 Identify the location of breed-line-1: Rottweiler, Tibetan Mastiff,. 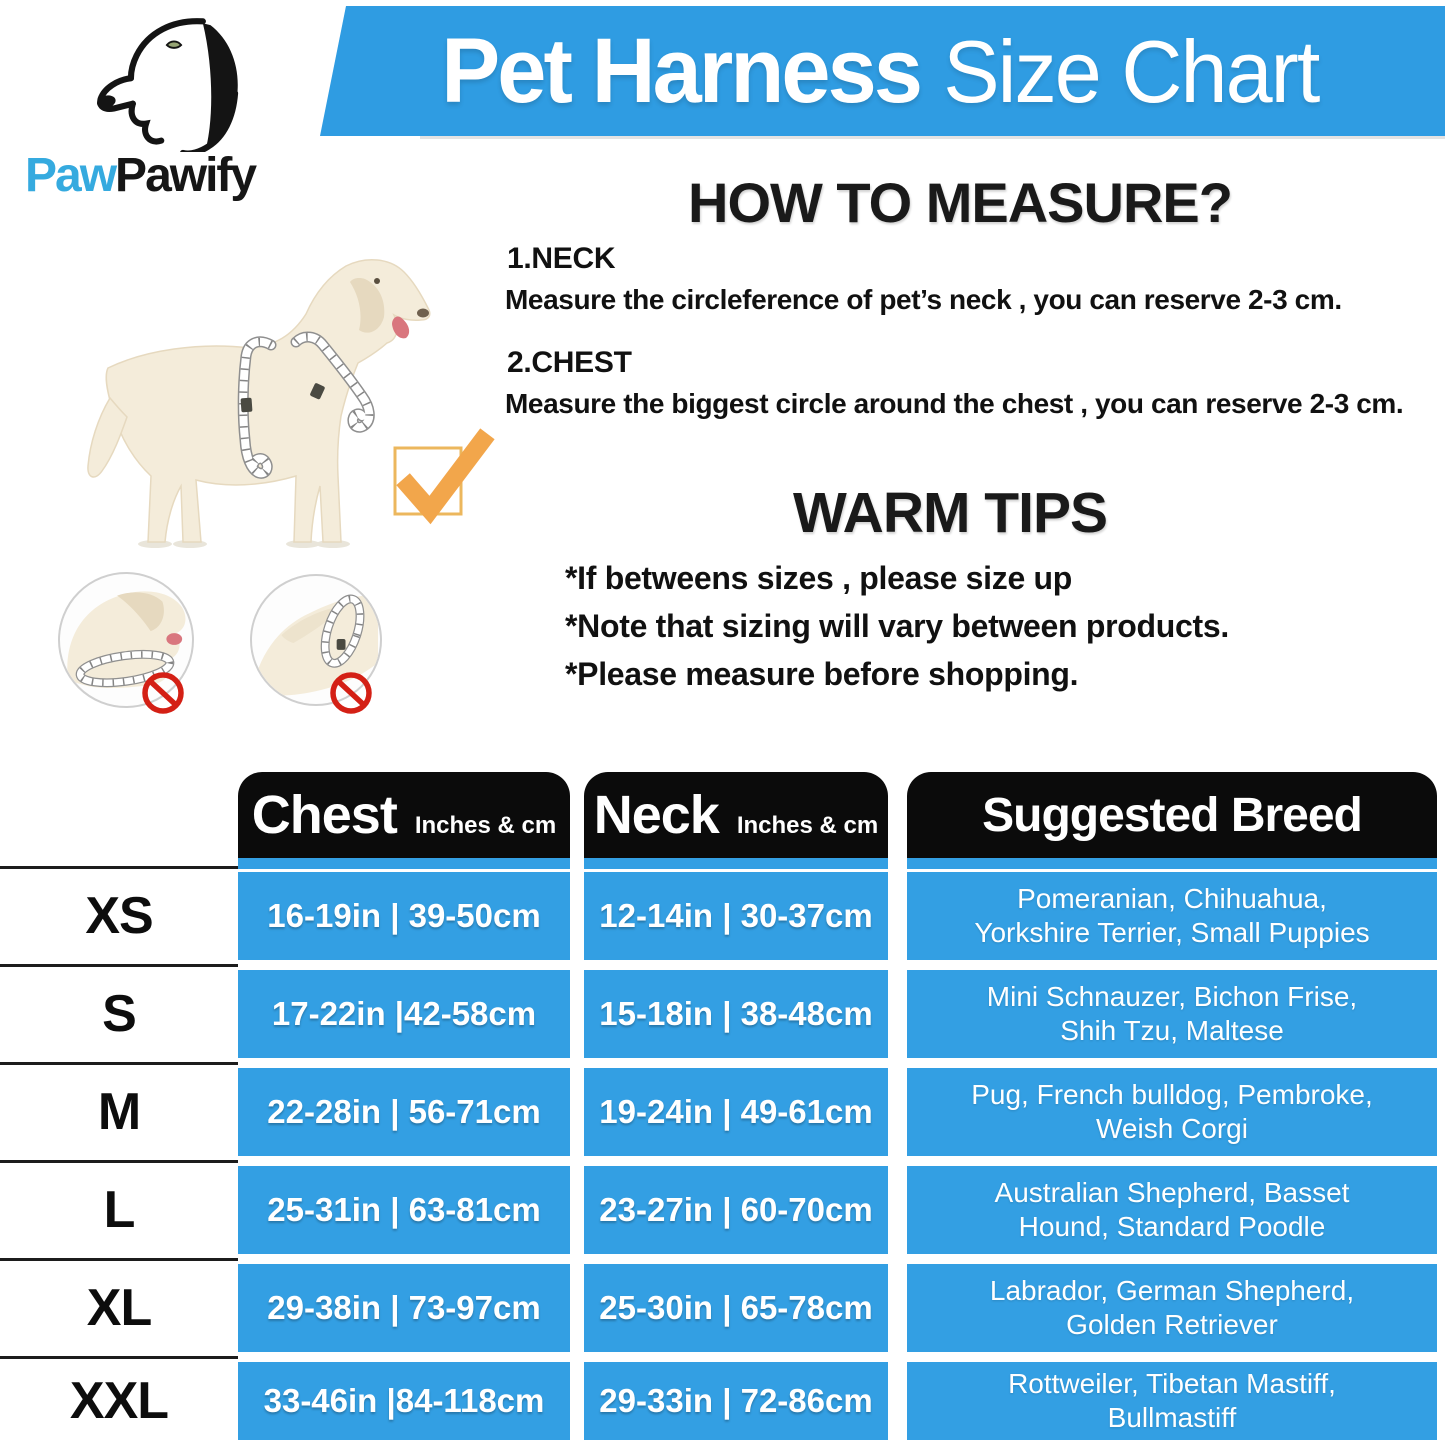
(1172, 1383).